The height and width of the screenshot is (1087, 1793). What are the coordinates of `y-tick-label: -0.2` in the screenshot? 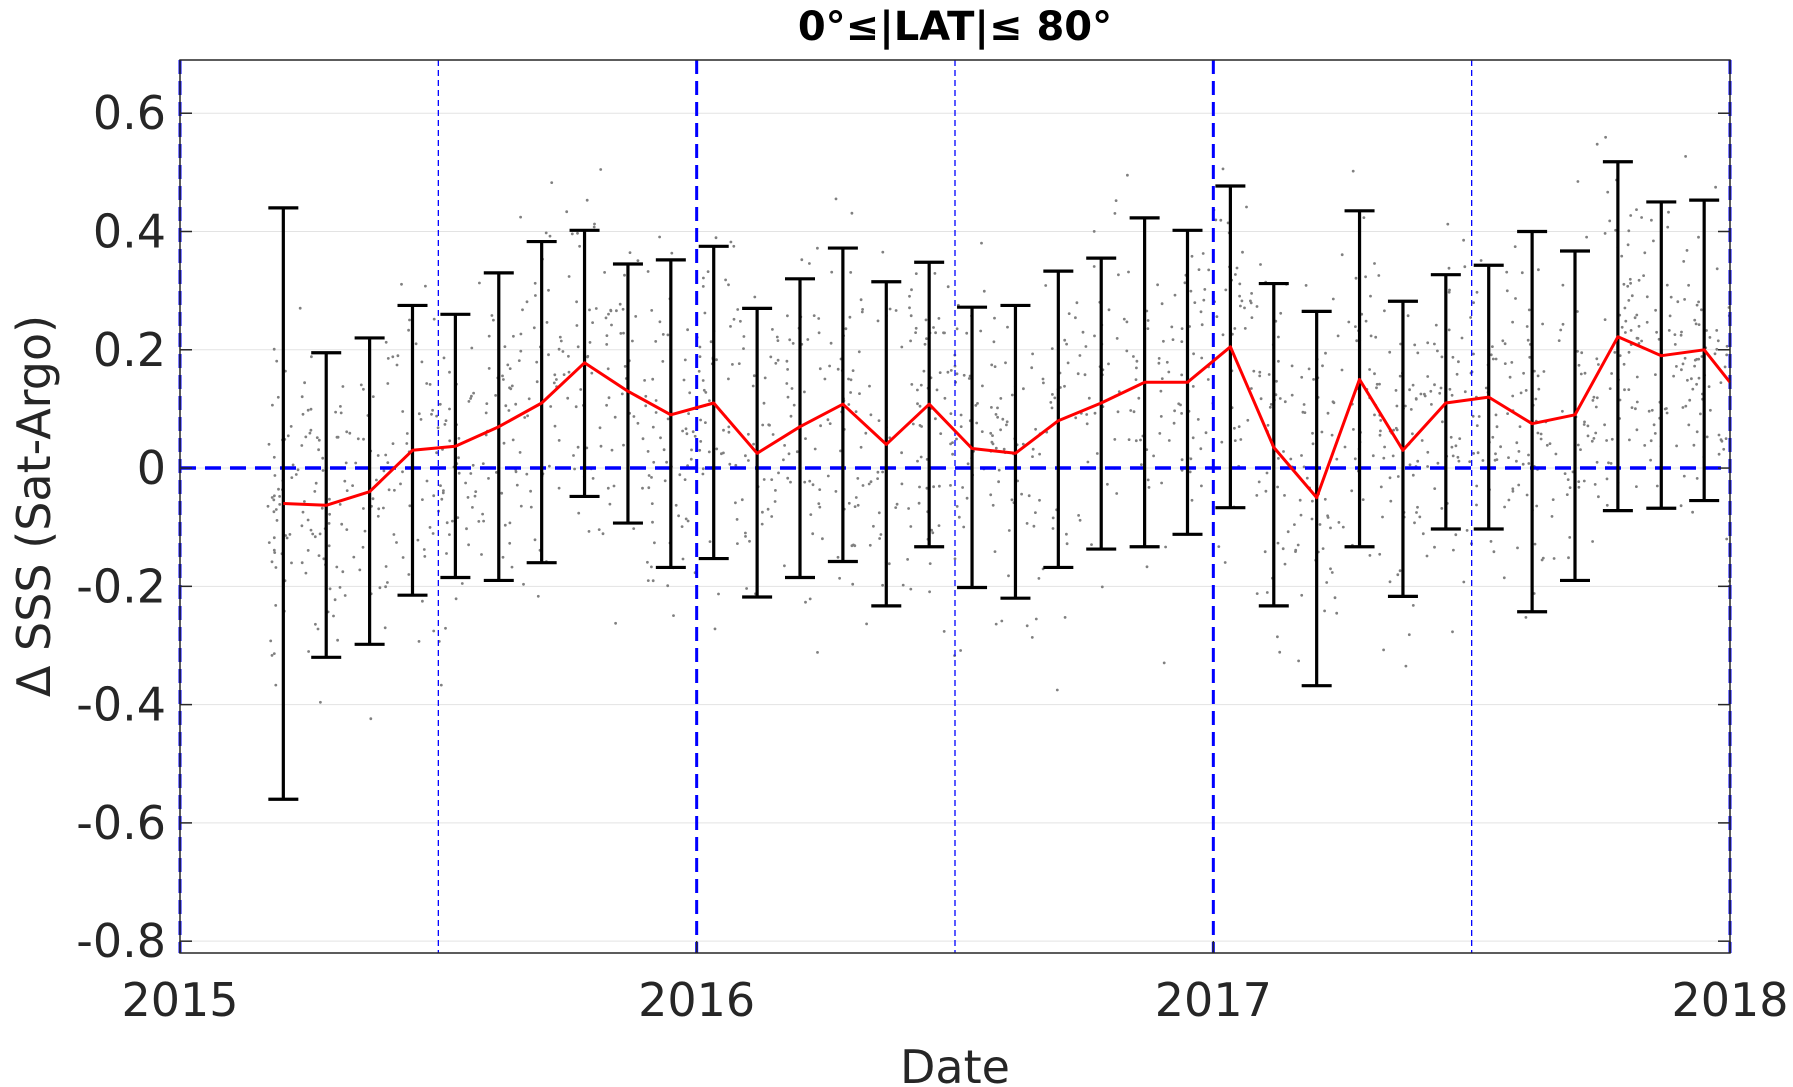 It's located at (121, 586).